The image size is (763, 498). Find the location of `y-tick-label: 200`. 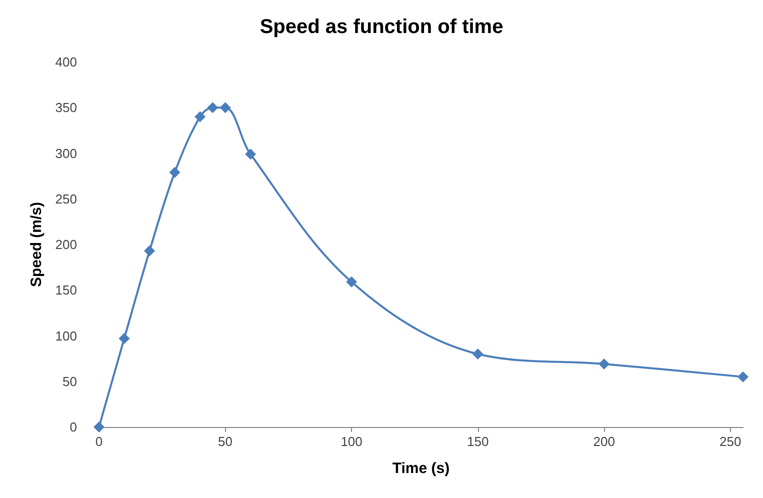

y-tick-label: 200 is located at coordinates (66, 244).